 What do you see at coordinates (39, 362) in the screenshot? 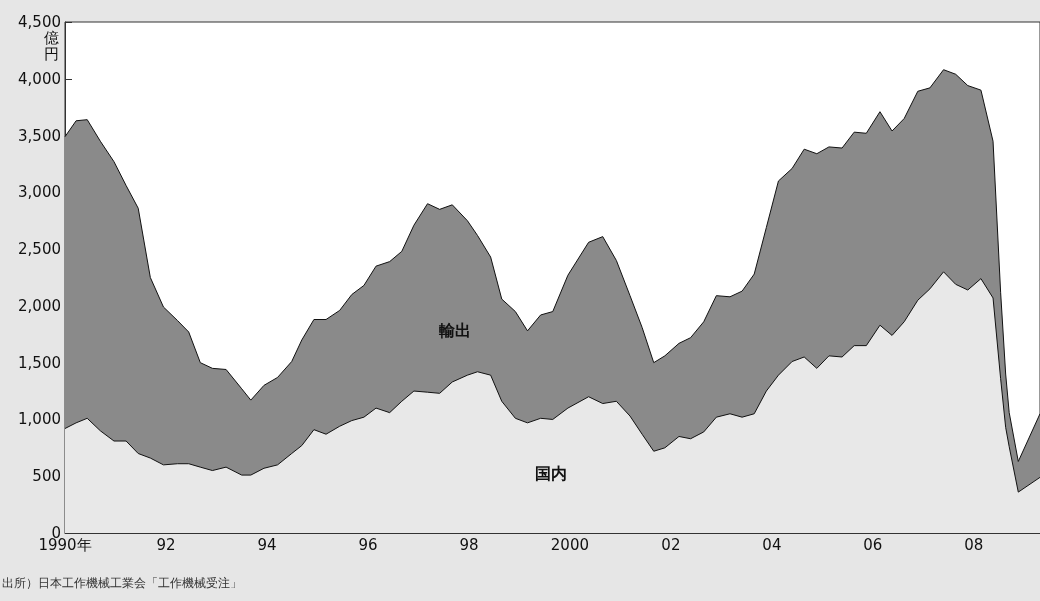
I see `y-tick-label: 1,500` at bounding box center [39, 362].